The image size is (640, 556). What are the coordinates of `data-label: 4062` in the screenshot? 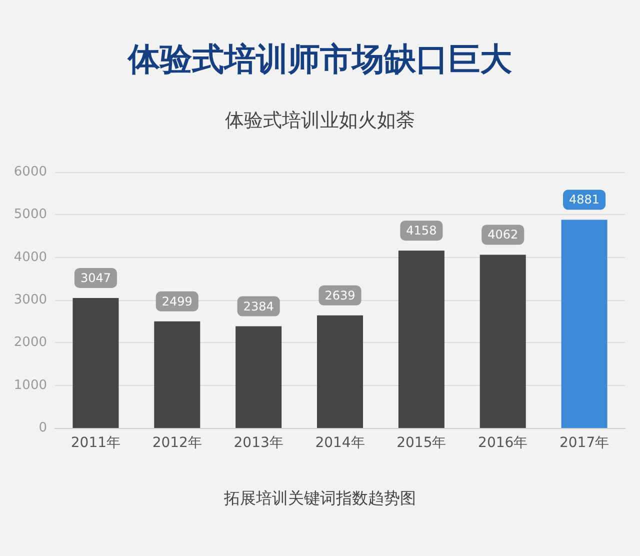 It's located at (503, 235).